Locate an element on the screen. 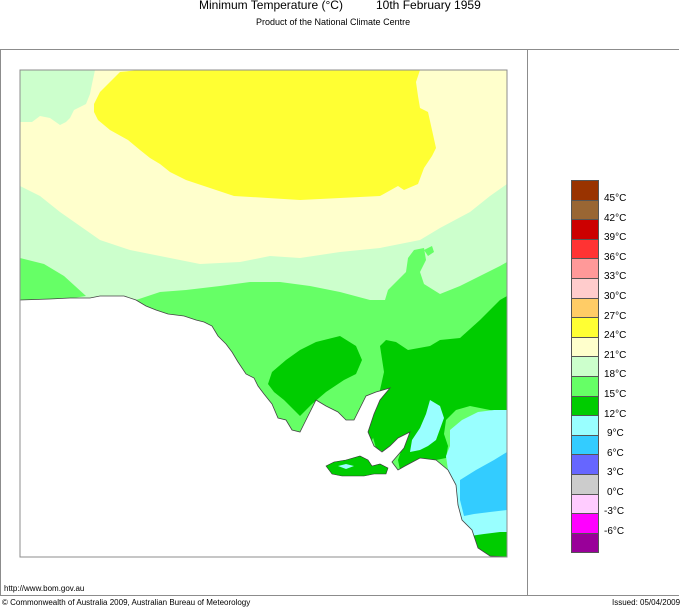  source-url: http://www.bom.gov.au is located at coordinates (44, 588).